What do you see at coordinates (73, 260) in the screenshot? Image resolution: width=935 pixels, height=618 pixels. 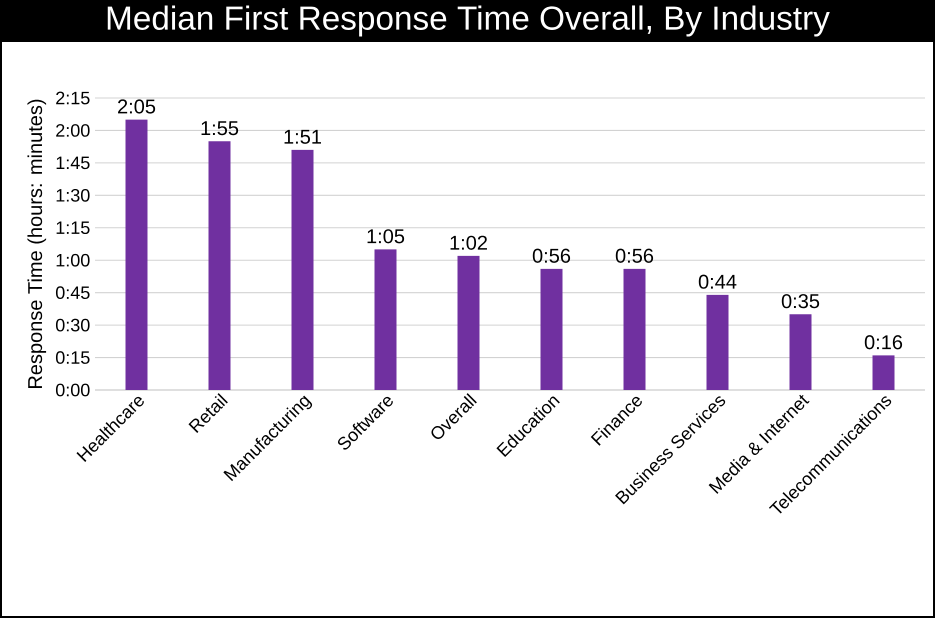 I see `y-tick-label: 1:00` at bounding box center [73, 260].